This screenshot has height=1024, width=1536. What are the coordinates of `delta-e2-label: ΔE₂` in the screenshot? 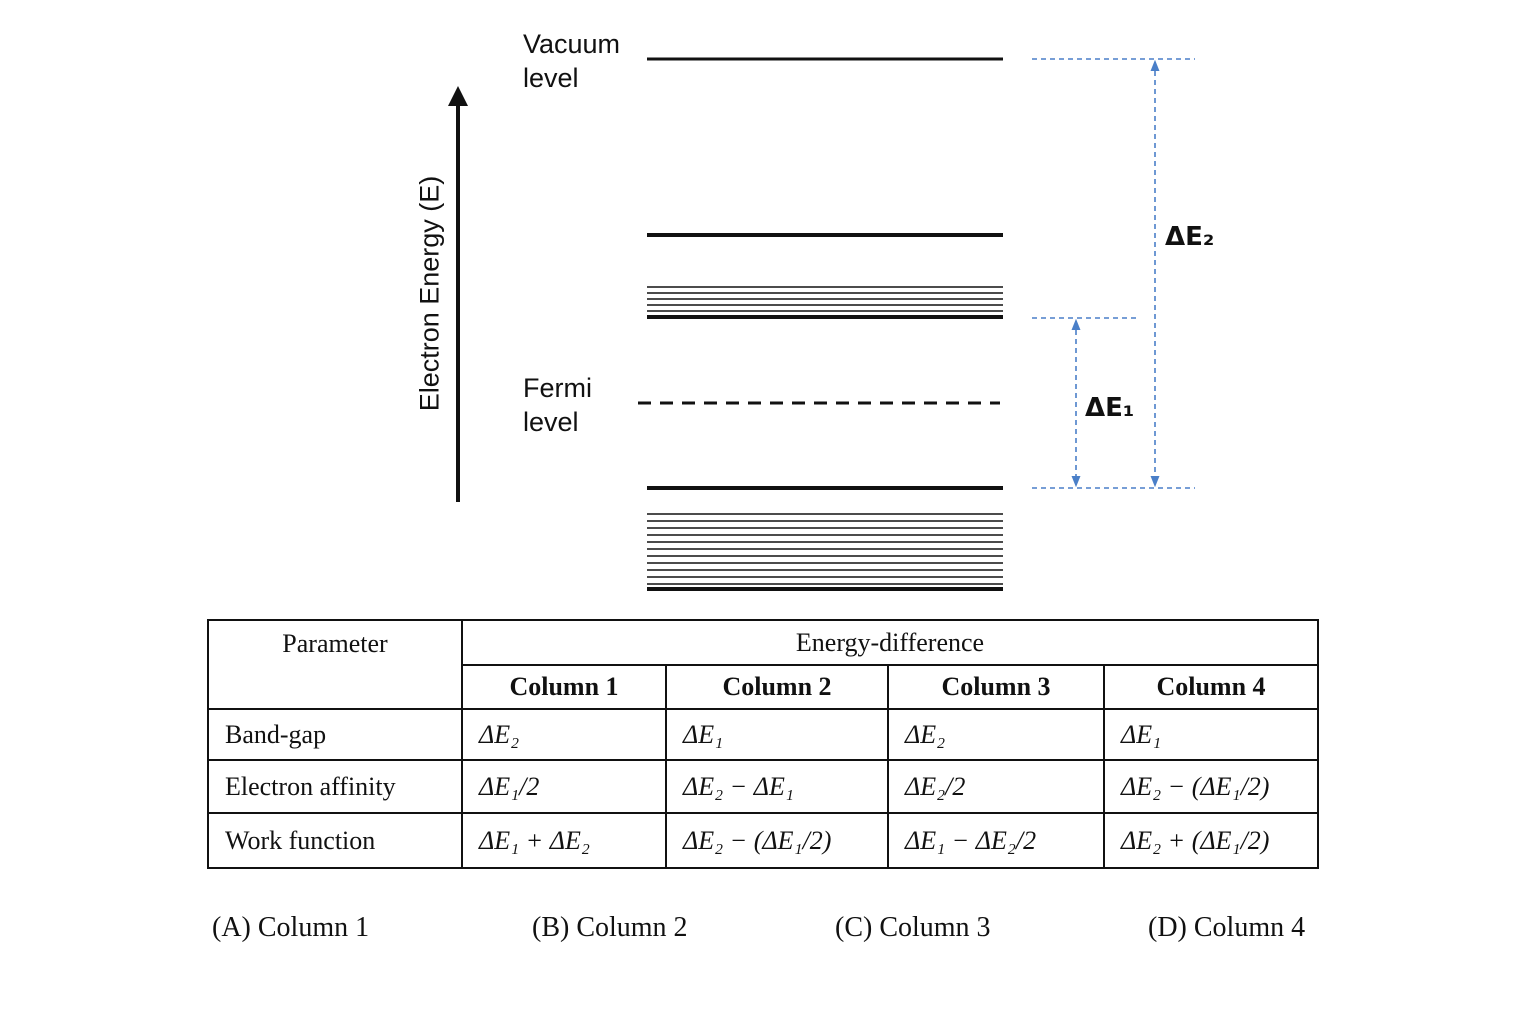 It's located at (1190, 237).